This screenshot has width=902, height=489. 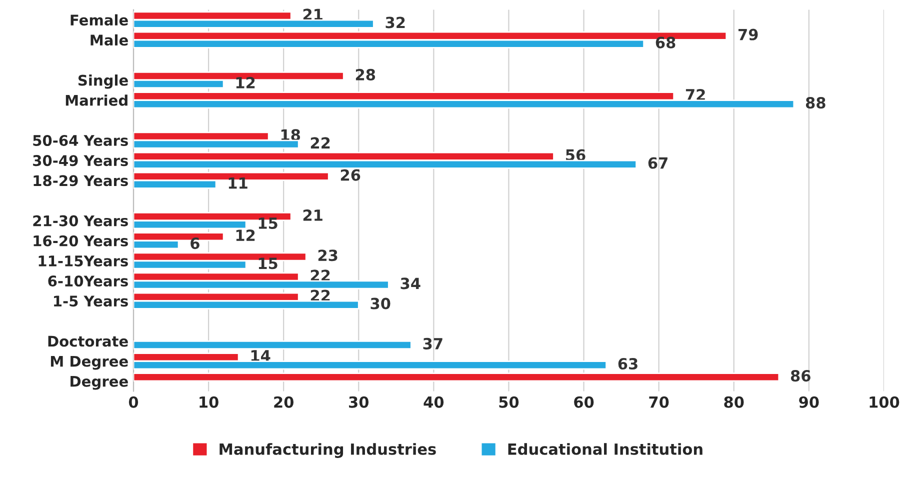 I want to click on y-tick-label: 16-20 Years, so click(x=81, y=240).